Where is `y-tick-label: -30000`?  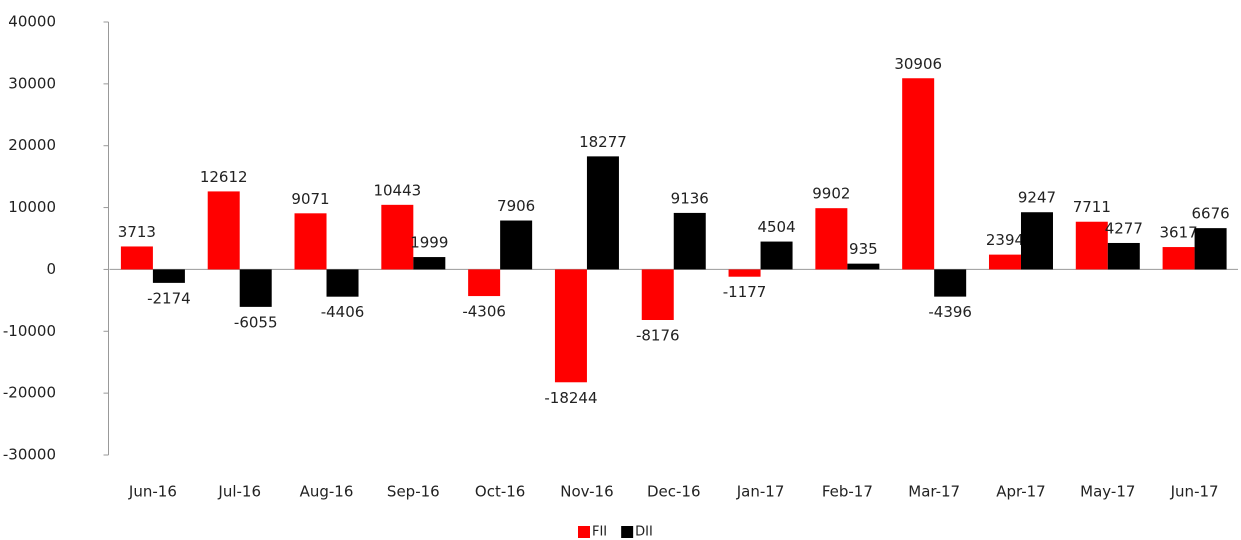
y-tick-label: -30000 is located at coordinates (29, 455).